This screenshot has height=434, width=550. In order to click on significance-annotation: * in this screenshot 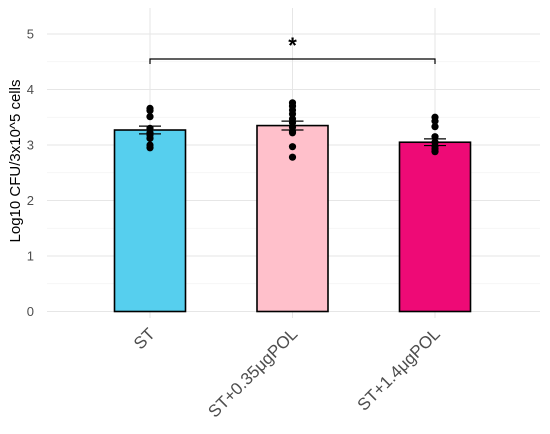, I will do `click(292, 48)`.